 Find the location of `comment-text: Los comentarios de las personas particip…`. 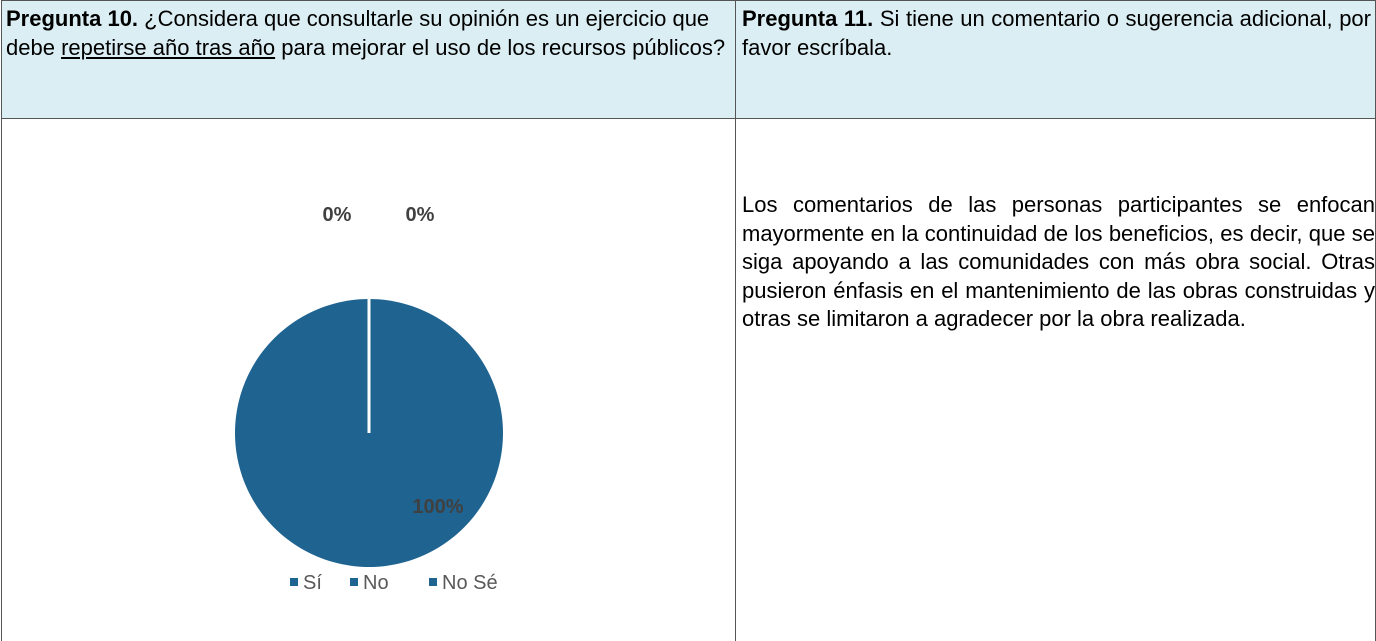

comment-text: Los comentarios de las personas particip… is located at coordinates (1058, 261).